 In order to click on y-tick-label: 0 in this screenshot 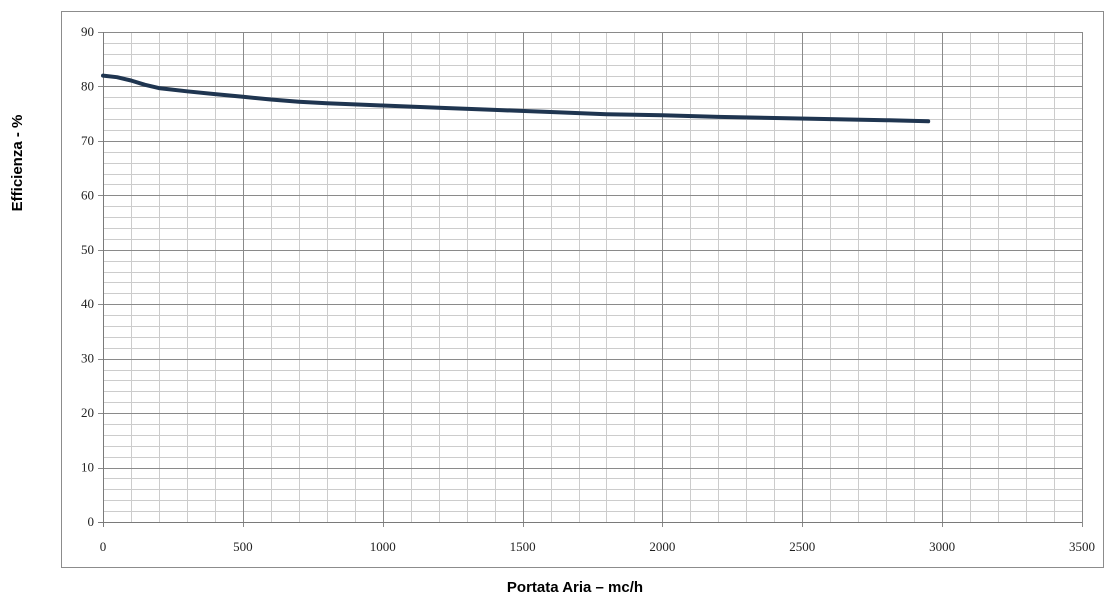, I will do `click(91, 521)`.